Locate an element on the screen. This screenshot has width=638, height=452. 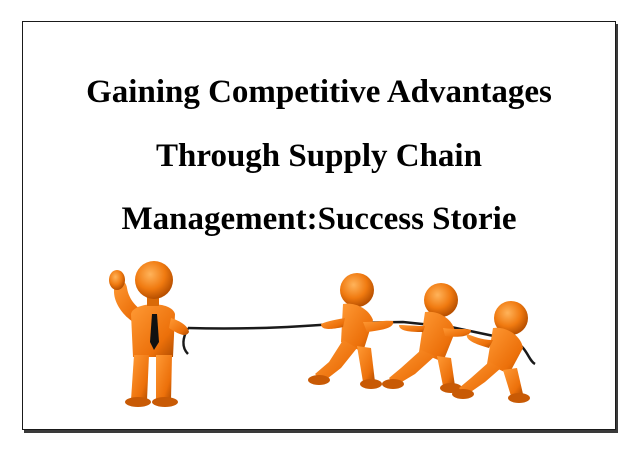
leader-figure is located at coordinates (149, 334).